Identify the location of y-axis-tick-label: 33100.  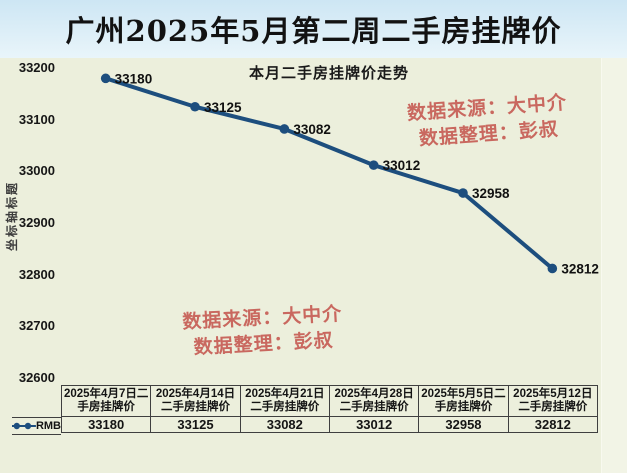
(36, 119).